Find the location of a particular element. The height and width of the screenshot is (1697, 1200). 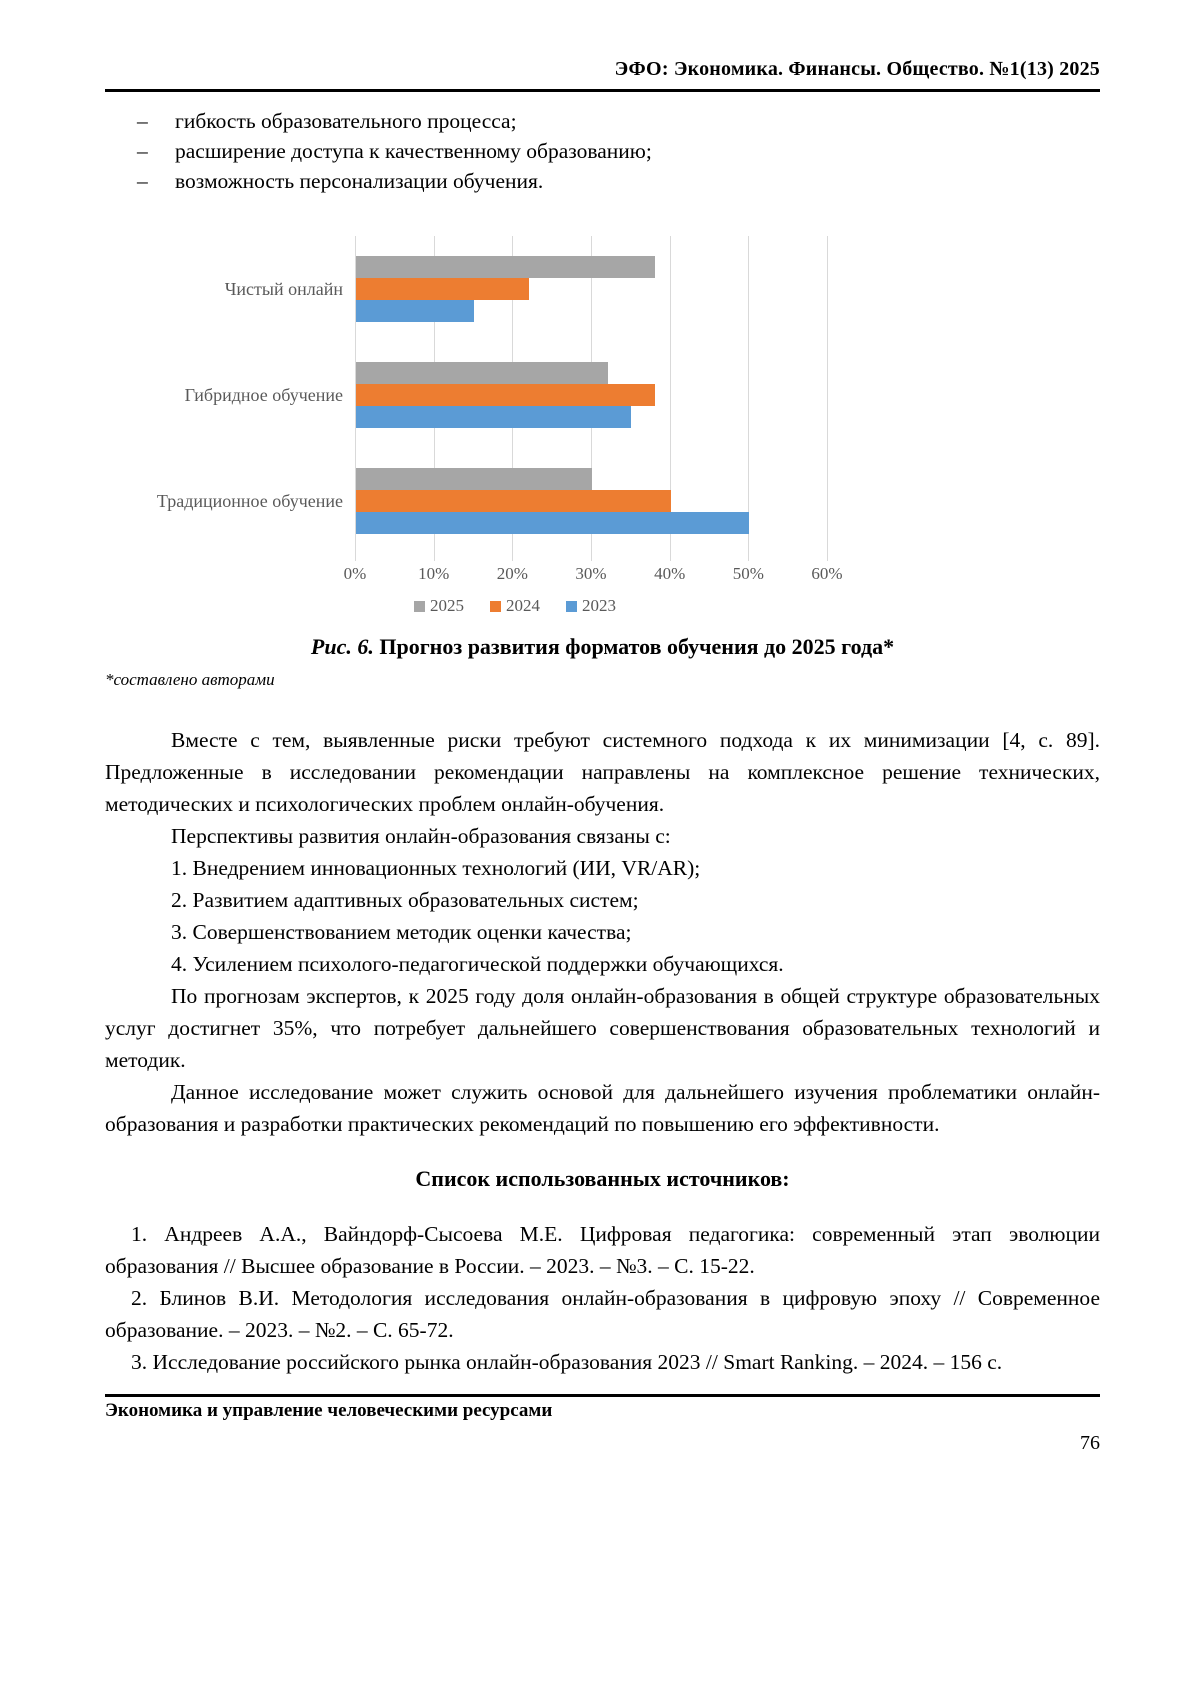

legend-item: 2024 is located at coordinates (515, 606).